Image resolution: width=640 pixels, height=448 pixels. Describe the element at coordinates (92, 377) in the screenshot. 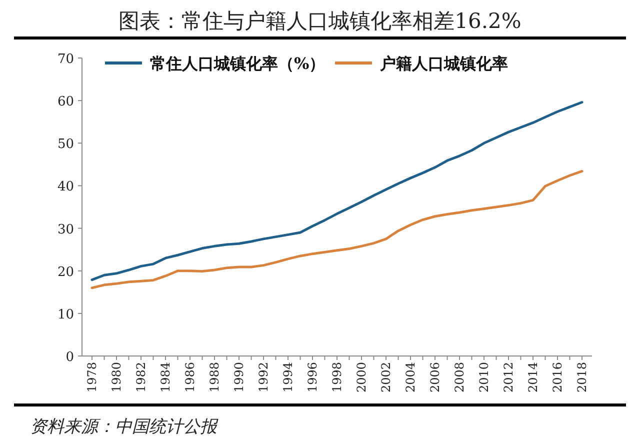

I see `x-tick-label: 1978` at that location.